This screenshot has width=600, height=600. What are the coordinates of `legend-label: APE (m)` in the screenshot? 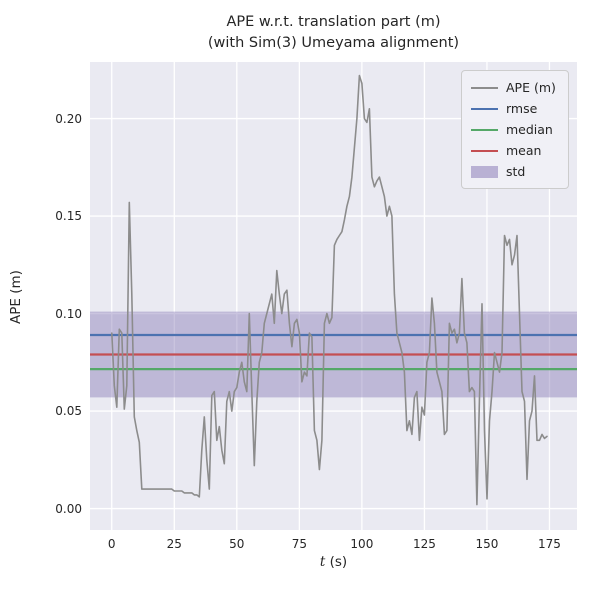 It's located at (531, 87).